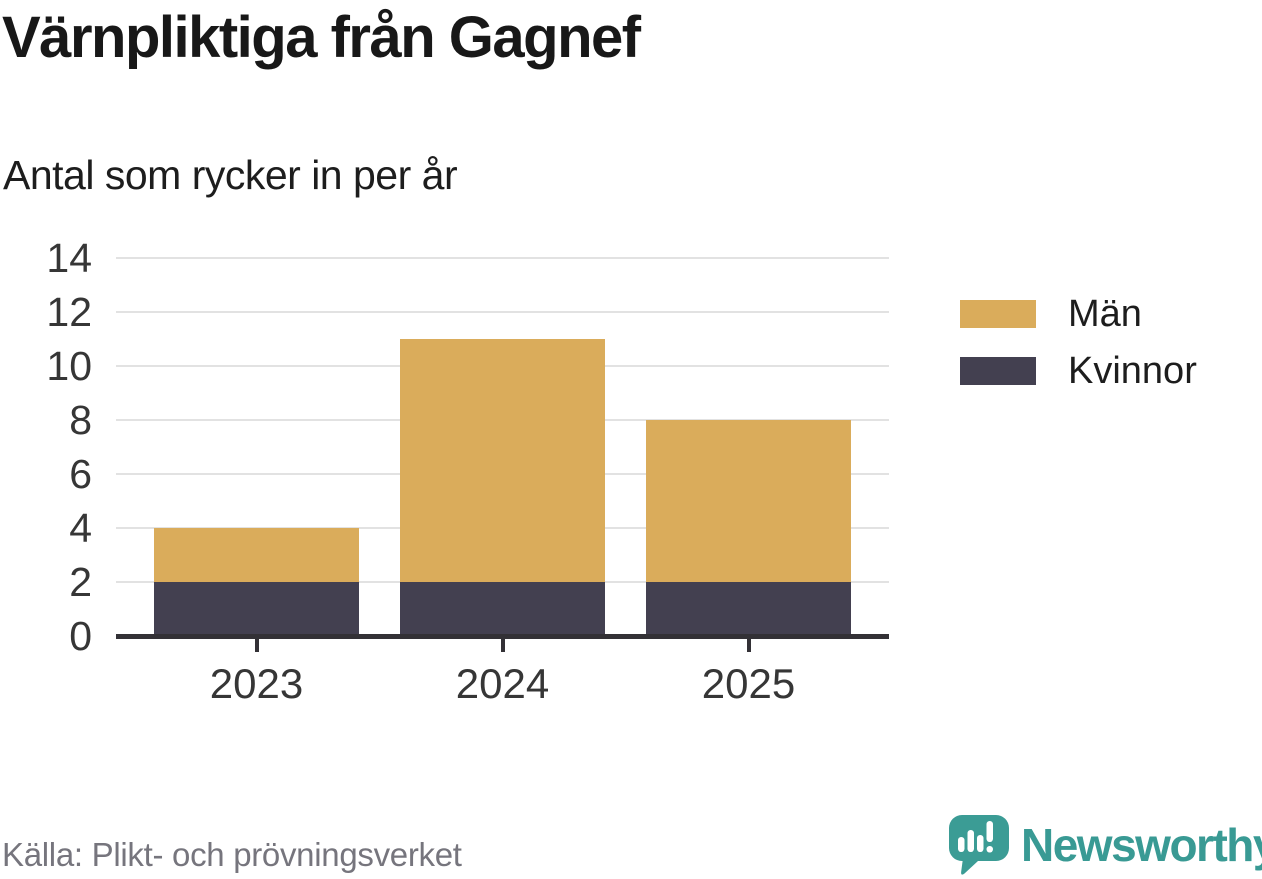 This screenshot has width=1262, height=879. Describe the element at coordinates (80, 420) in the screenshot. I see `y-tick-label: 8` at that location.